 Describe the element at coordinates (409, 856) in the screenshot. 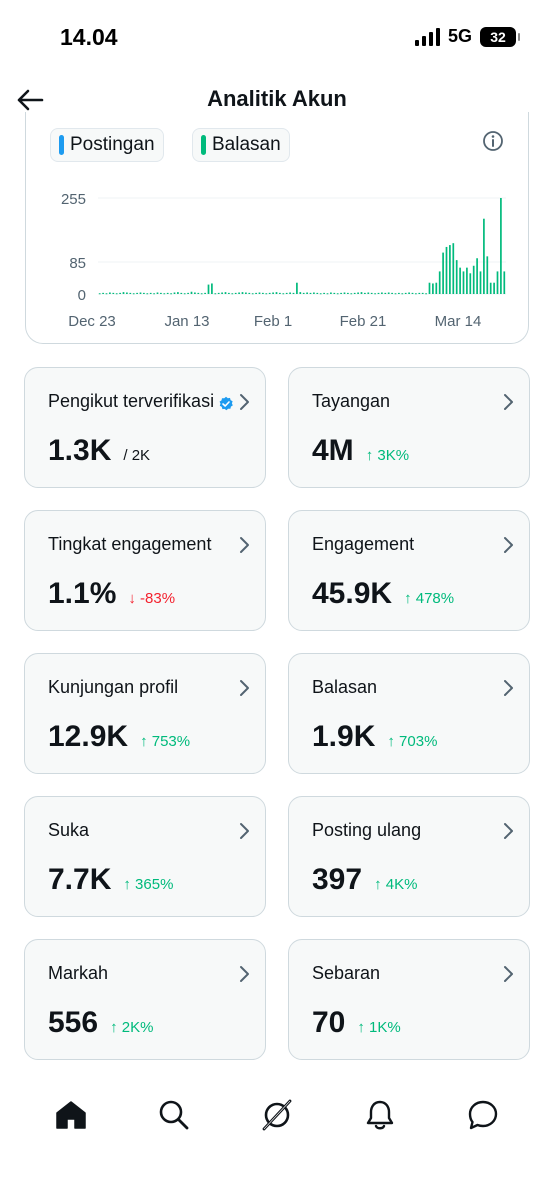

I see `stat-card: Posting ulang 397 ↑ 4K%` at that location.